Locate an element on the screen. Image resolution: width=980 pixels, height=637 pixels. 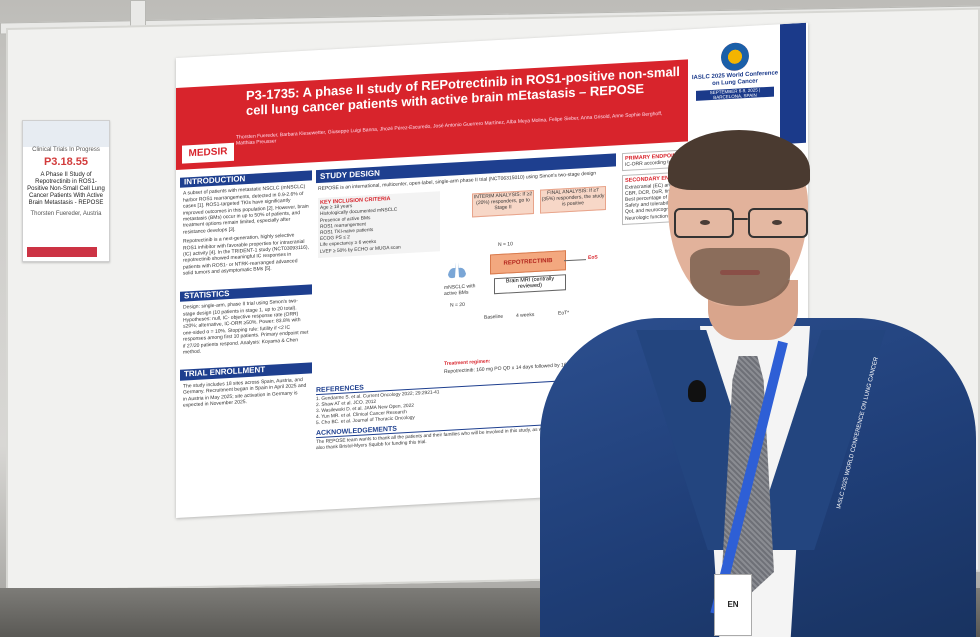
mouth is located at coordinates (740, 272).